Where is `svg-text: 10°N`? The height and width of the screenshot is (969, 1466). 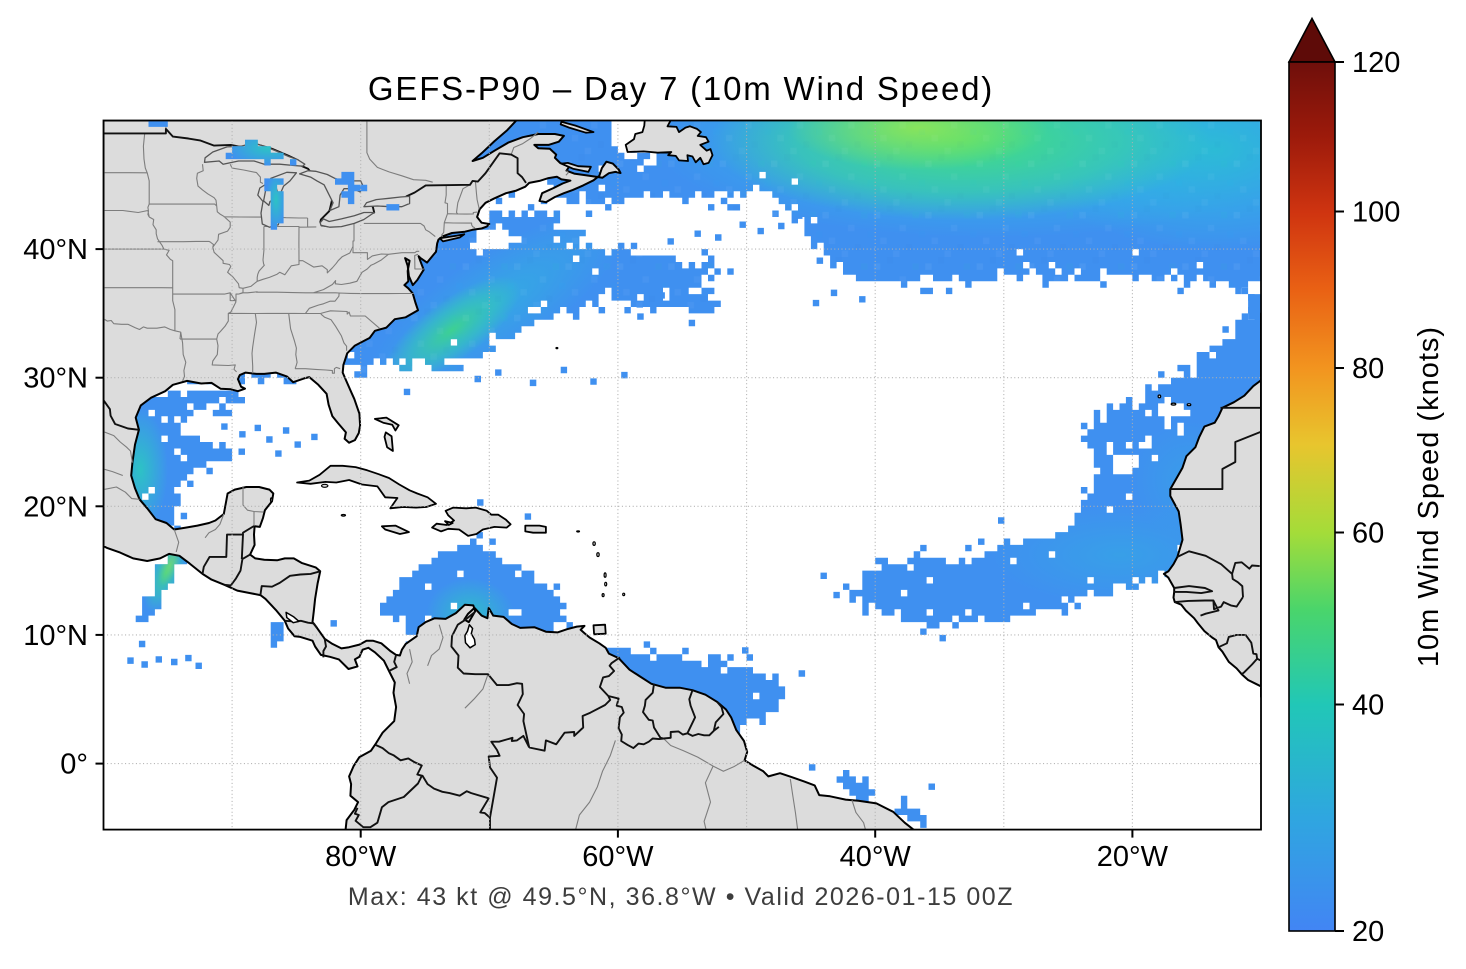
svg-text: 10°N is located at coordinates (55, 636).